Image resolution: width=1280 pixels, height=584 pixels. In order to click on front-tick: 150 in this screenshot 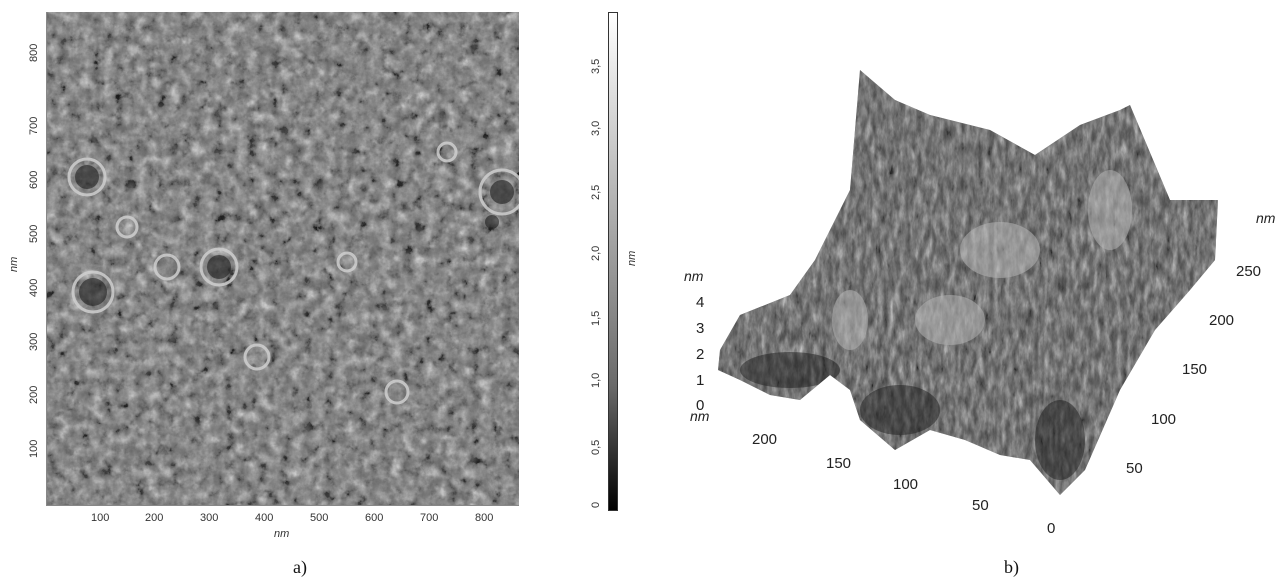, I will do `click(839, 463)`.